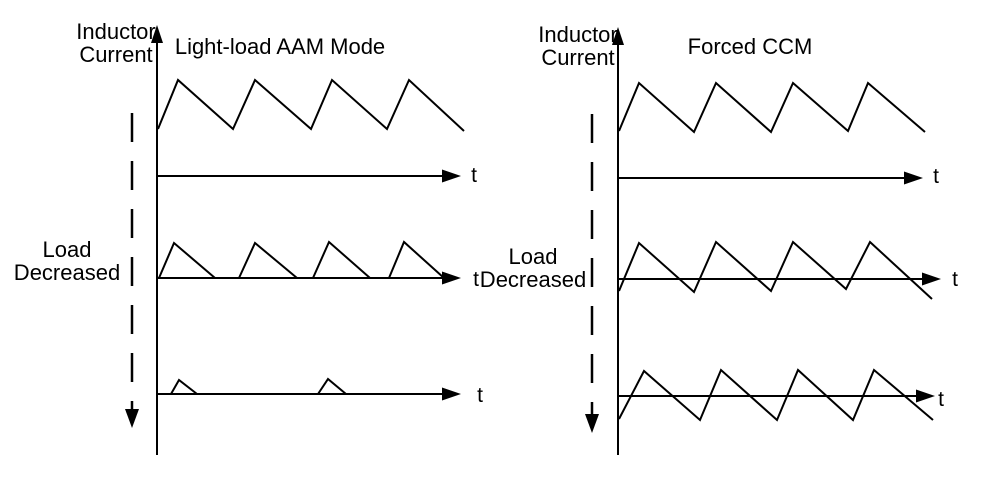  Describe the element at coordinates (592, 423) in the screenshot. I see `forced-ccm-load-decrease-arrowhead-icon` at that location.